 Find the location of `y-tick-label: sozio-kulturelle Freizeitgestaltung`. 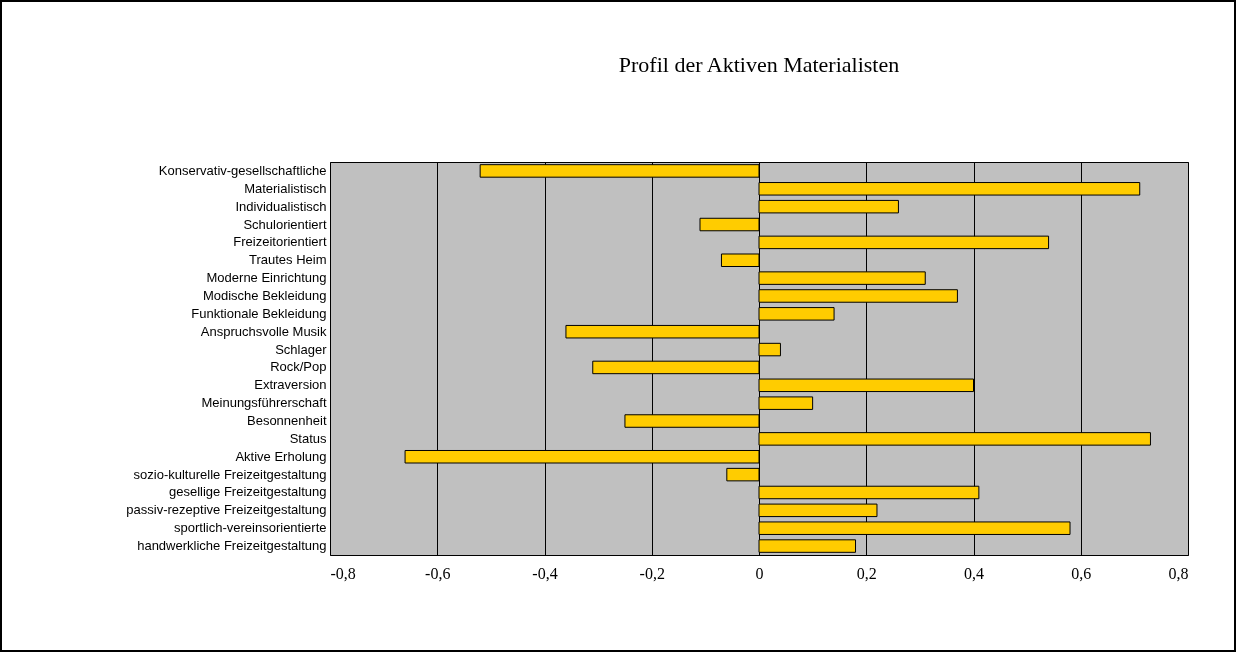

y-tick-label: sozio-kulturelle Freizeitgestaltung is located at coordinates (230, 474).